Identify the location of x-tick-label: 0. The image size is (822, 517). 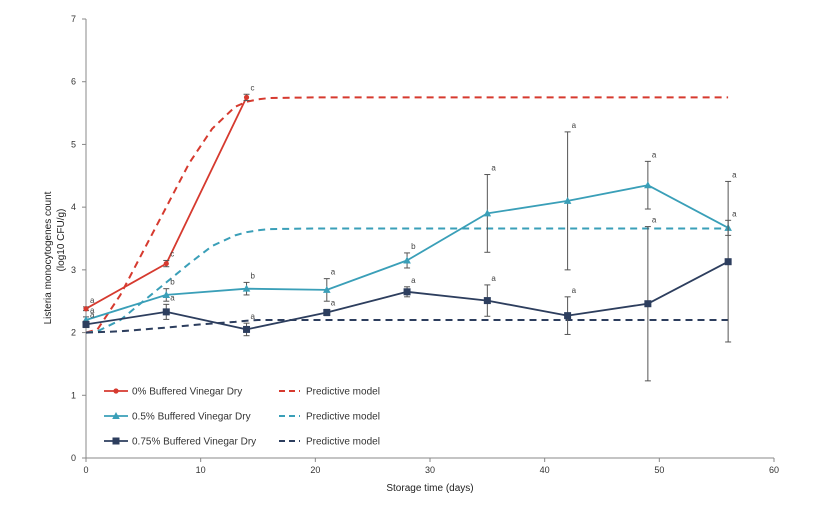
(85, 470).